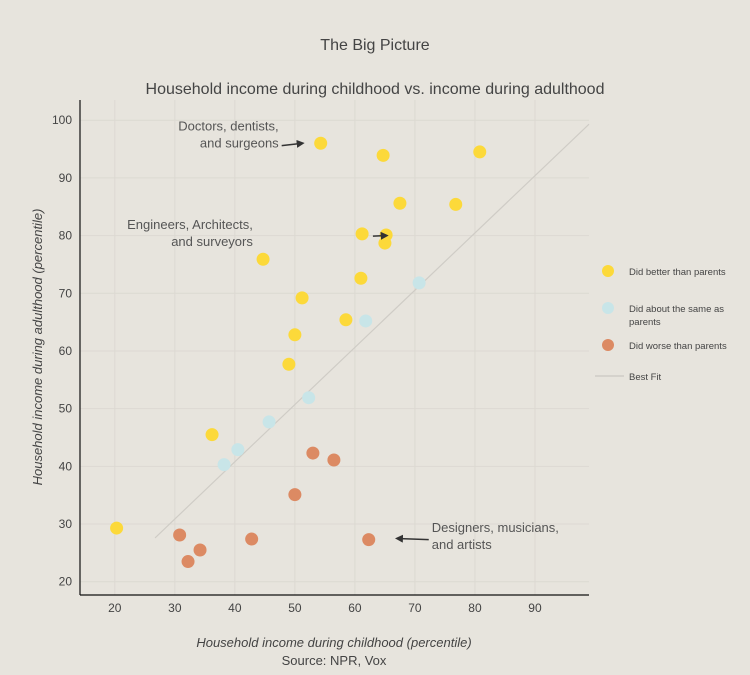  Describe the element at coordinates (66, 466) in the screenshot. I see `y-tick-label: 40` at that location.